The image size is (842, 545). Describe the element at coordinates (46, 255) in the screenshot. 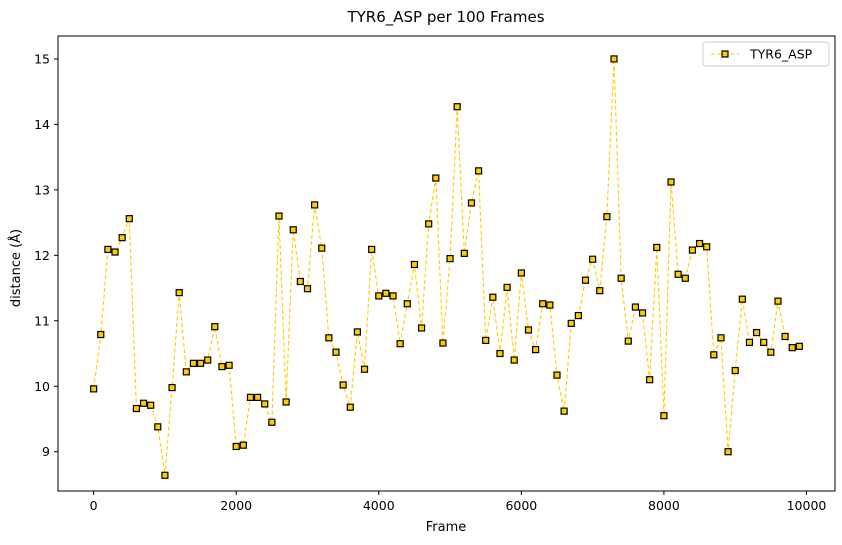

I see `y-axis: 9 10 11 12 13 14 15` at that location.